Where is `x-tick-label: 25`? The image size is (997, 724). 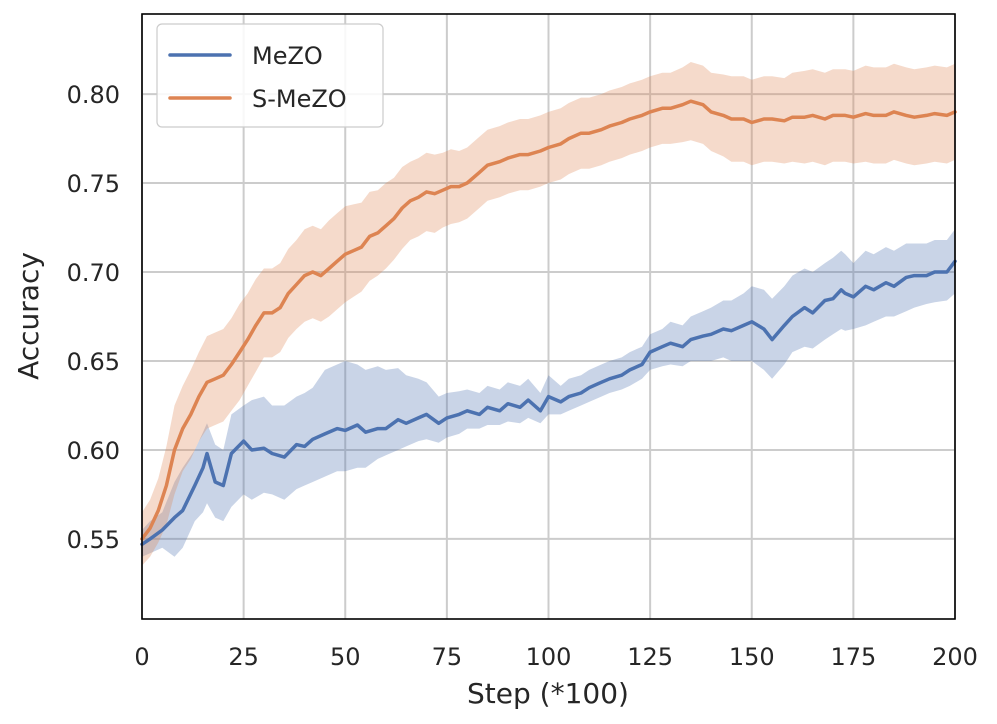 x-tick-label: 25 is located at coordinates (243, 657).